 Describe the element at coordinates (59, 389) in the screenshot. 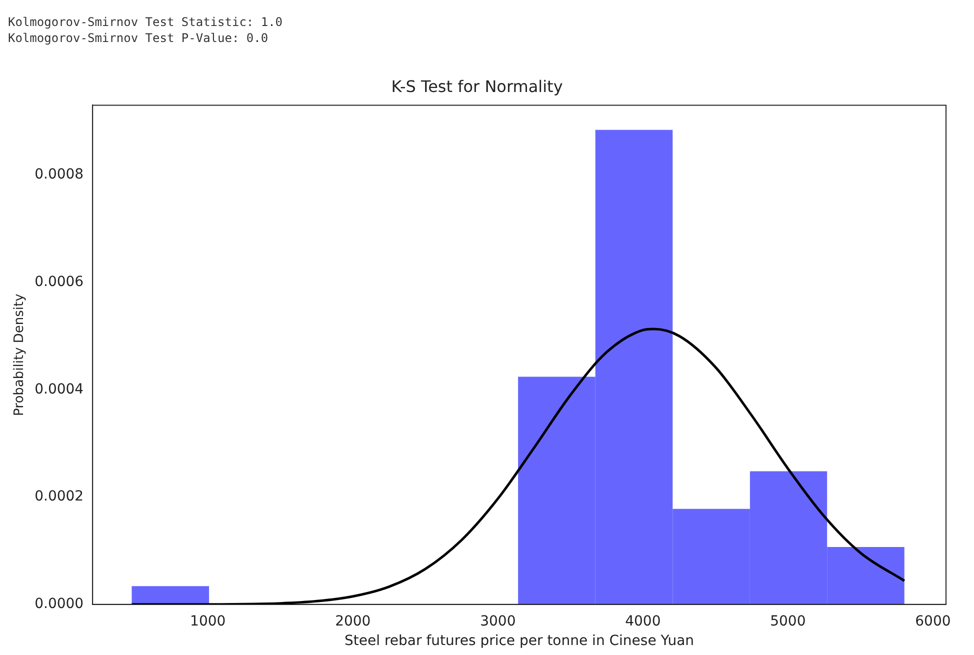

I see `y-tick-label: 0.0004` at that location.